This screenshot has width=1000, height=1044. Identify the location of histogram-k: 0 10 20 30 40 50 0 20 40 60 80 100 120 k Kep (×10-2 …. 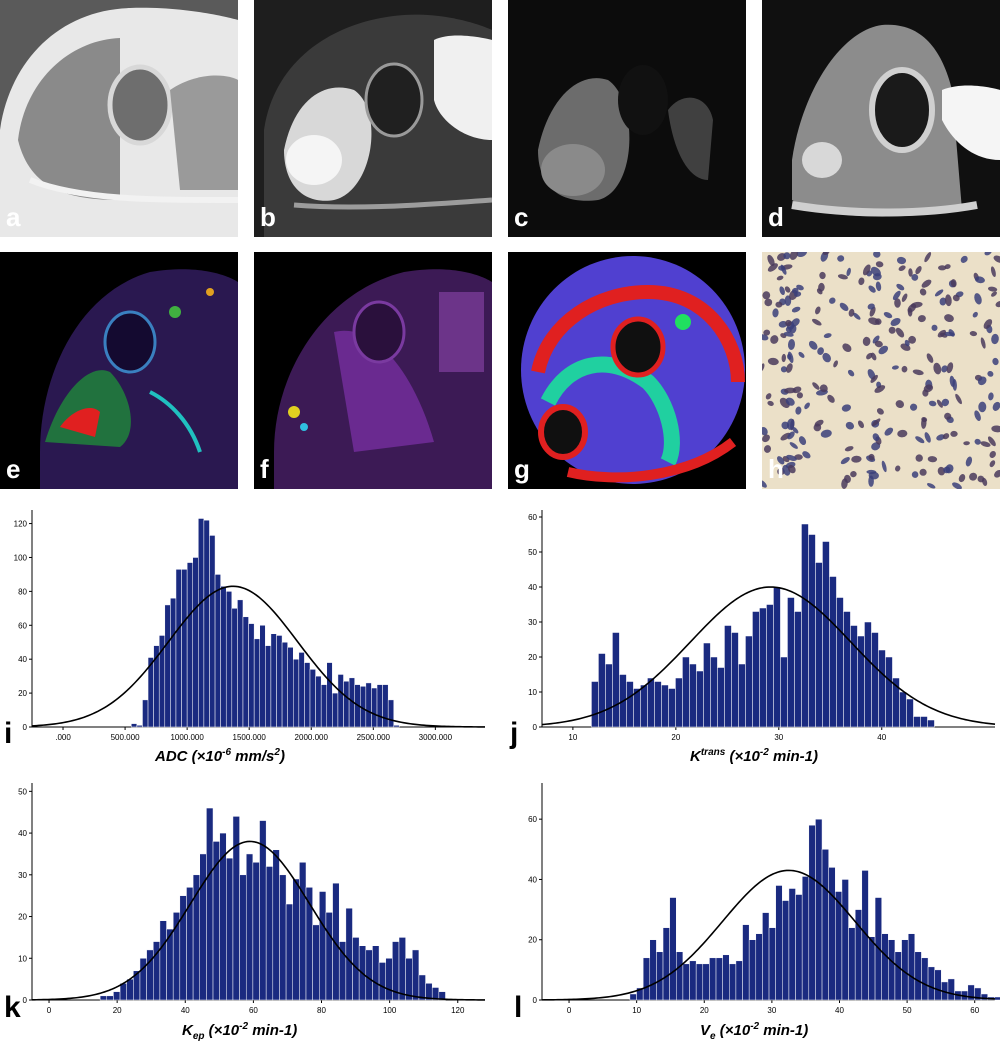
(245, 910).